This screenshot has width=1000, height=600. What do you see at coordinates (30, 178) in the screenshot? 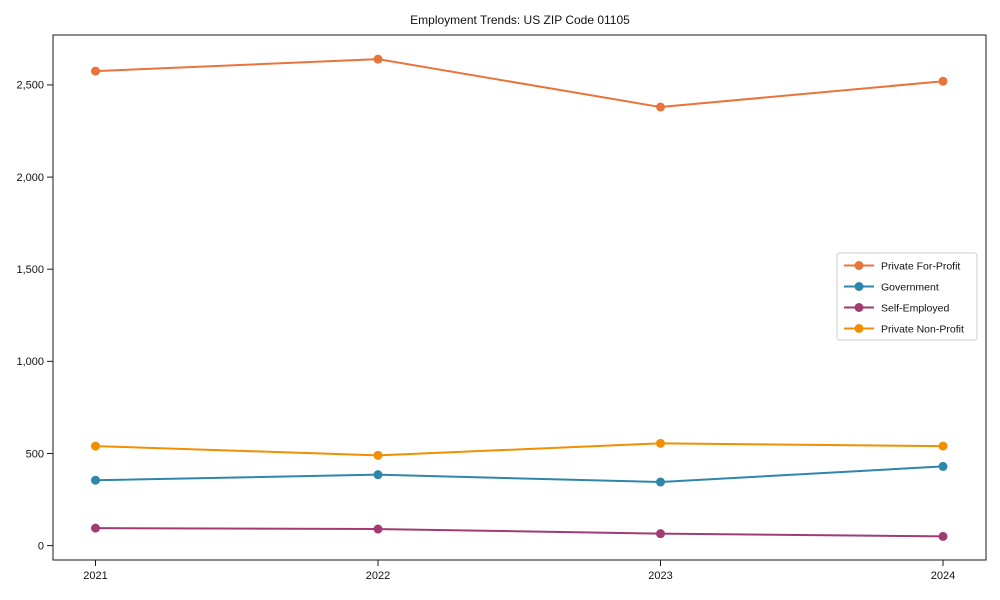
I see `y-axis-tick-label: 2,000` at bounding box center [30, 178].